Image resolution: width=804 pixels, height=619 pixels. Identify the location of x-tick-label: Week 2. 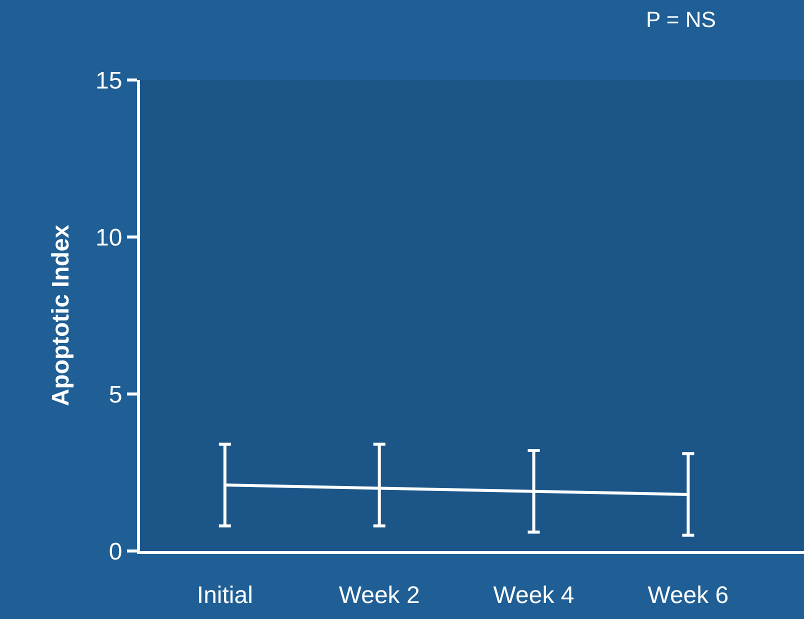
(379, 595).